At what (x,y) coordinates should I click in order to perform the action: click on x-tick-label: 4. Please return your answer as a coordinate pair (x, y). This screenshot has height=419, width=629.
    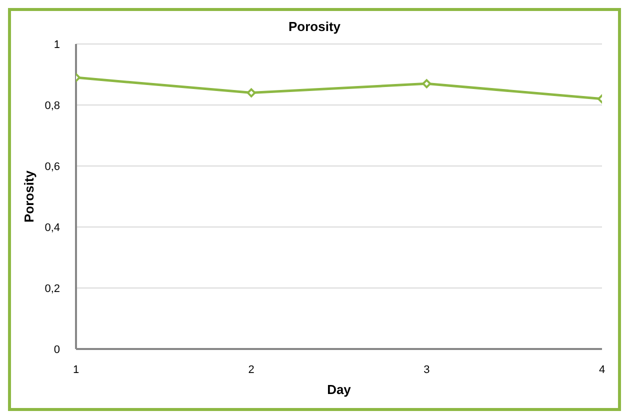
    Looking at the image, I should click on (602, 370).